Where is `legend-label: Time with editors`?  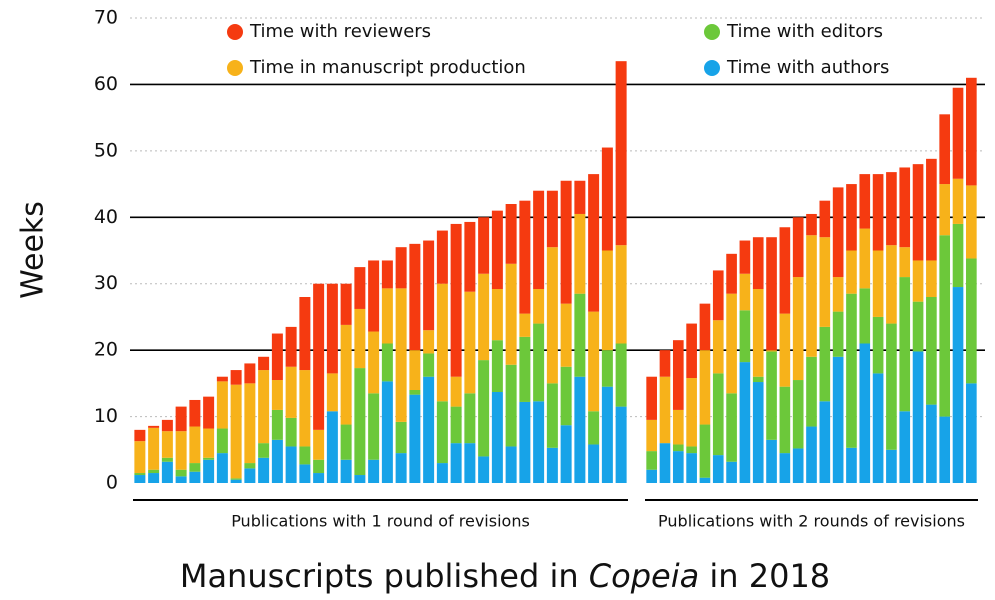
legend-label: Time with editors is located at coordinates (804, 31).